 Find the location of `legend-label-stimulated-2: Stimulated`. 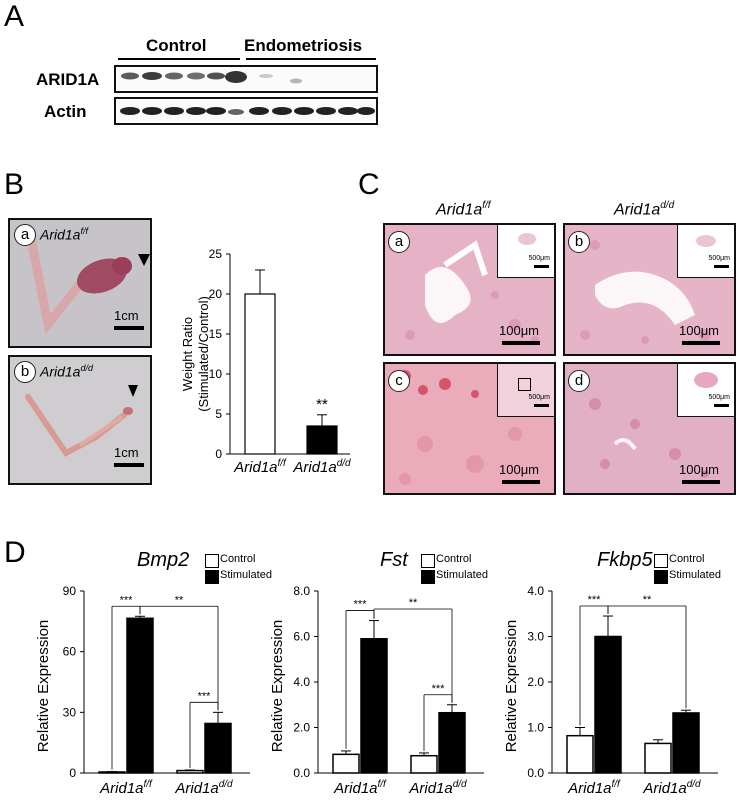

legend-label-stimulated-2: Stimulated is located at coordinates (462, 575).